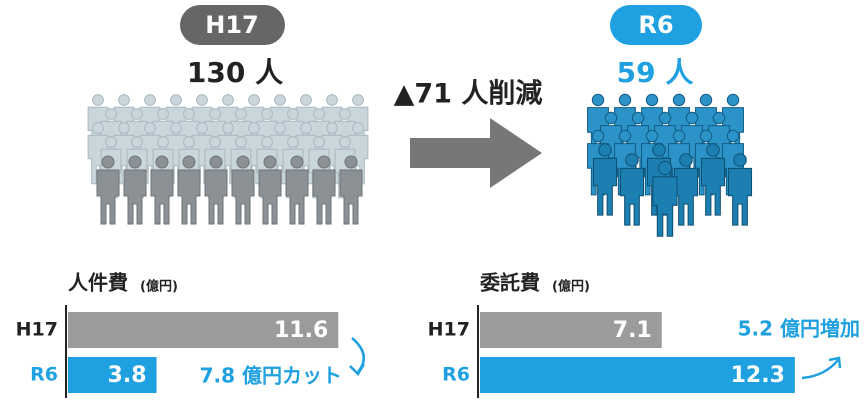 This screenshot has width=865, height=402. What do you see at coordinates (758, 375) in the screenshot?
I see `value-label: 12.3` at bounding box center [758, 375].